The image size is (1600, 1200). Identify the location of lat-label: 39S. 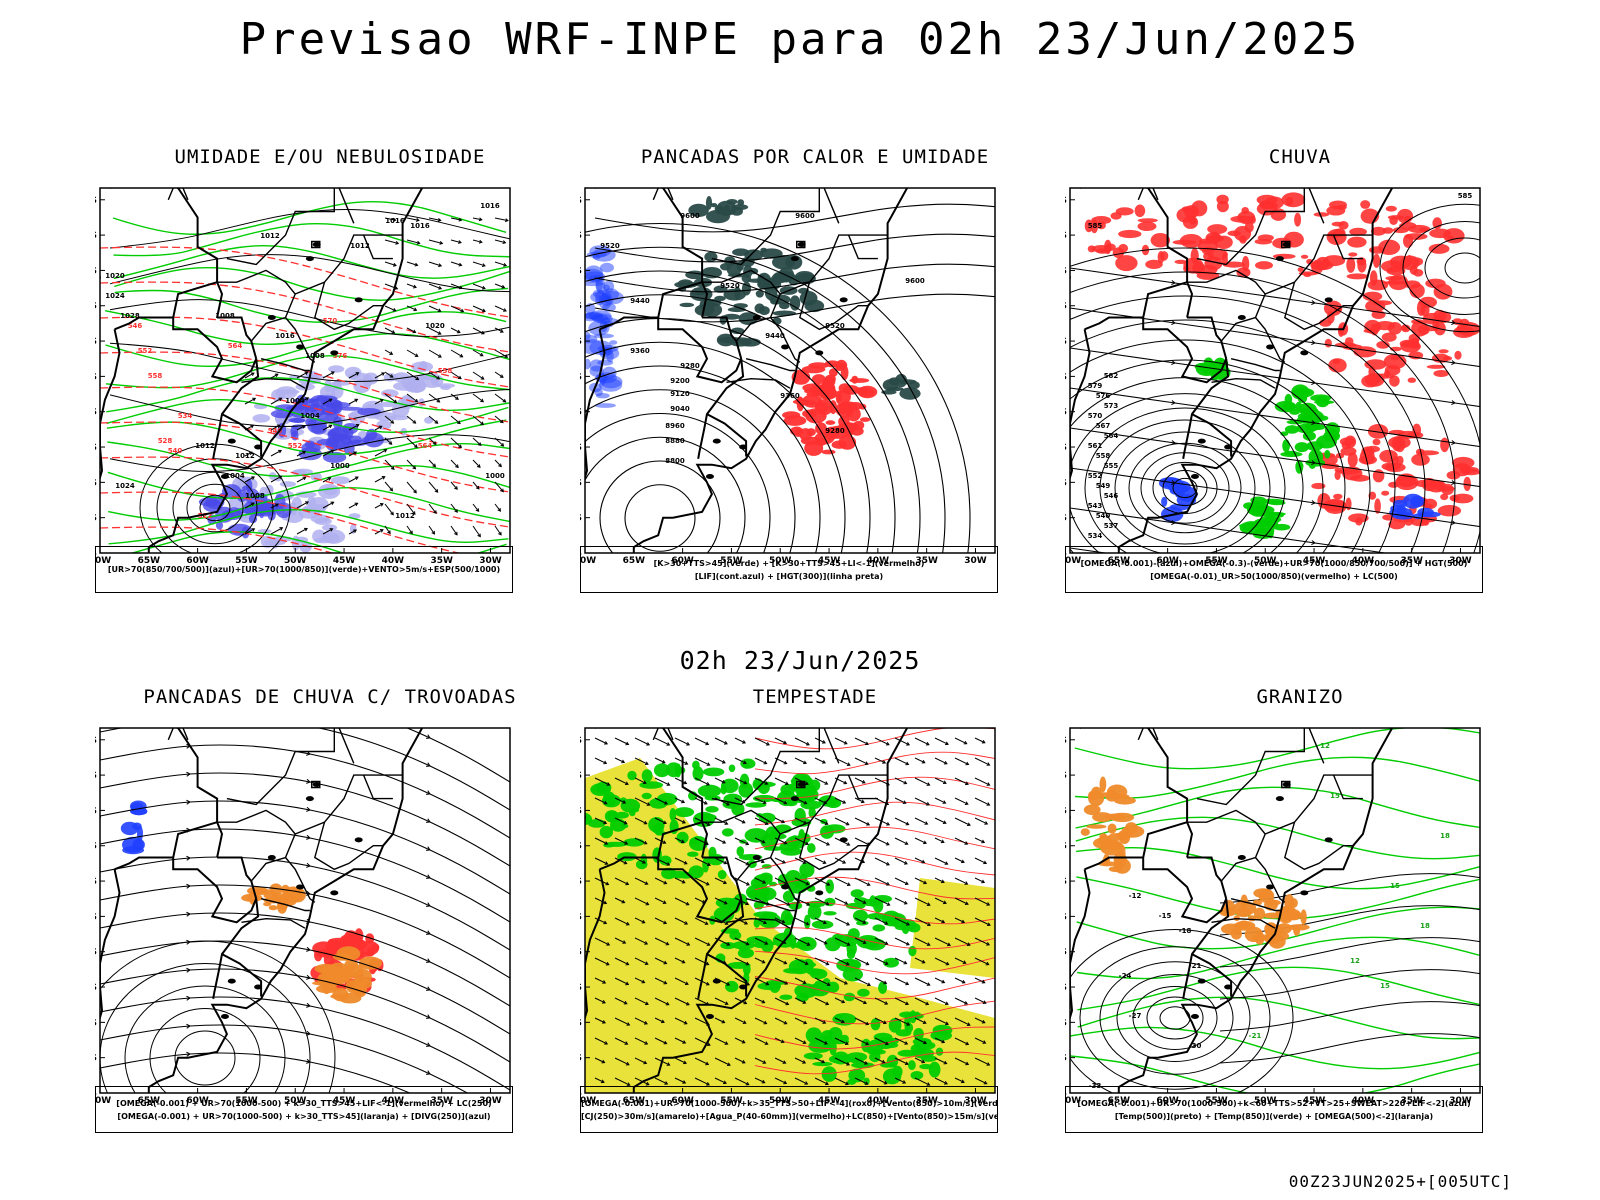
(1066, 1059).